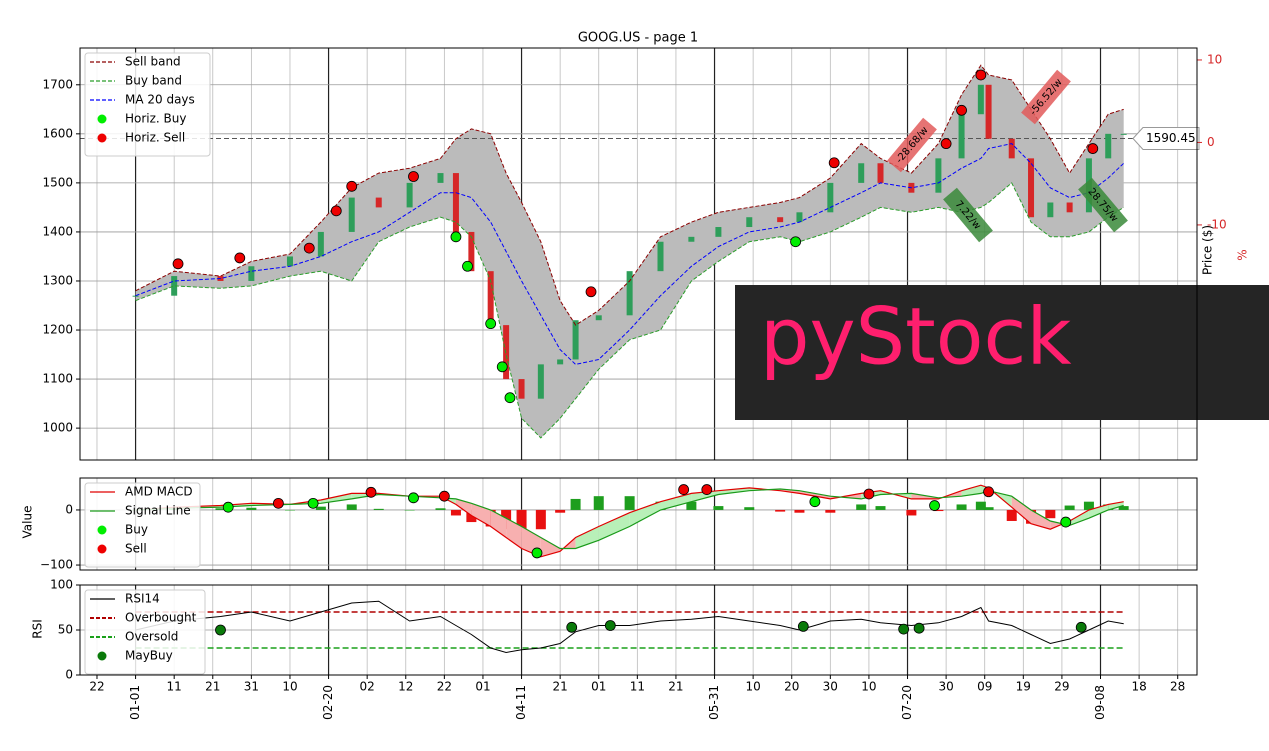  I want to click on legend-label: Sell band, so click(153, 62).